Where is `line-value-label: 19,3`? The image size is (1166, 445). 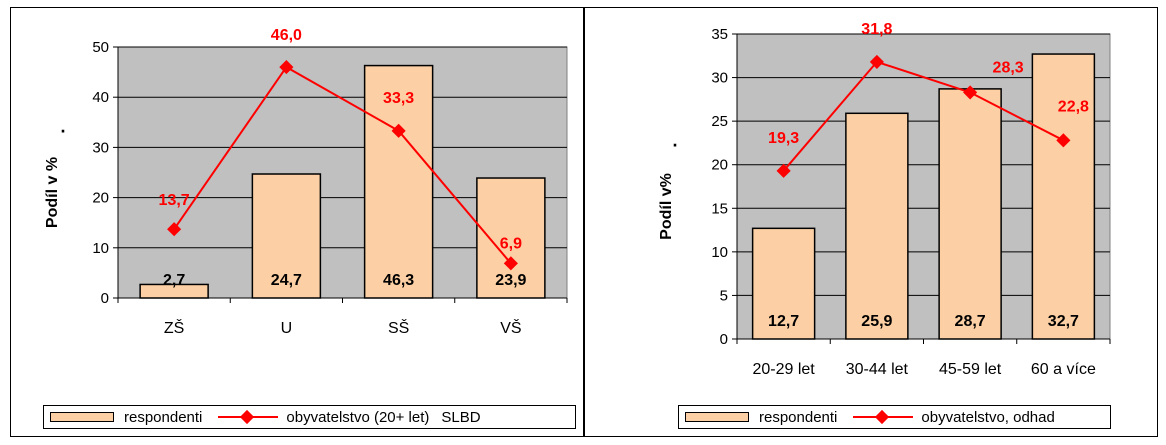 line-value-label: 19,3 is located at coordinates (783, 138).